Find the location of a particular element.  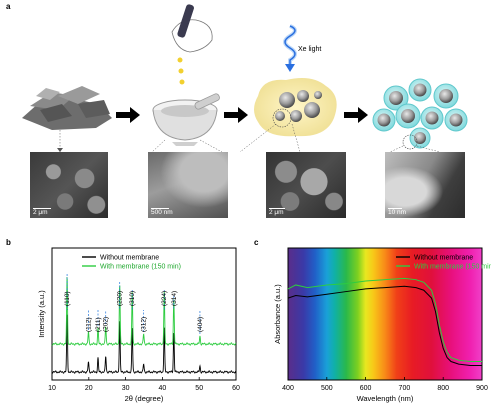

sem-image-2: 500 nm is located at coordinates (188, 185).